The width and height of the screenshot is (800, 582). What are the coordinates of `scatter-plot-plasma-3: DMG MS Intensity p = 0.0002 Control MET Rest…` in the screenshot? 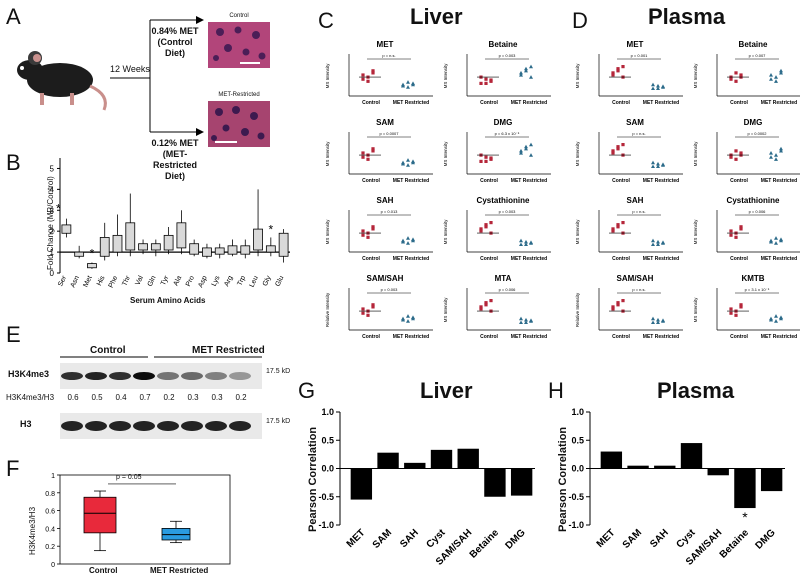 It's located at (746, 151).